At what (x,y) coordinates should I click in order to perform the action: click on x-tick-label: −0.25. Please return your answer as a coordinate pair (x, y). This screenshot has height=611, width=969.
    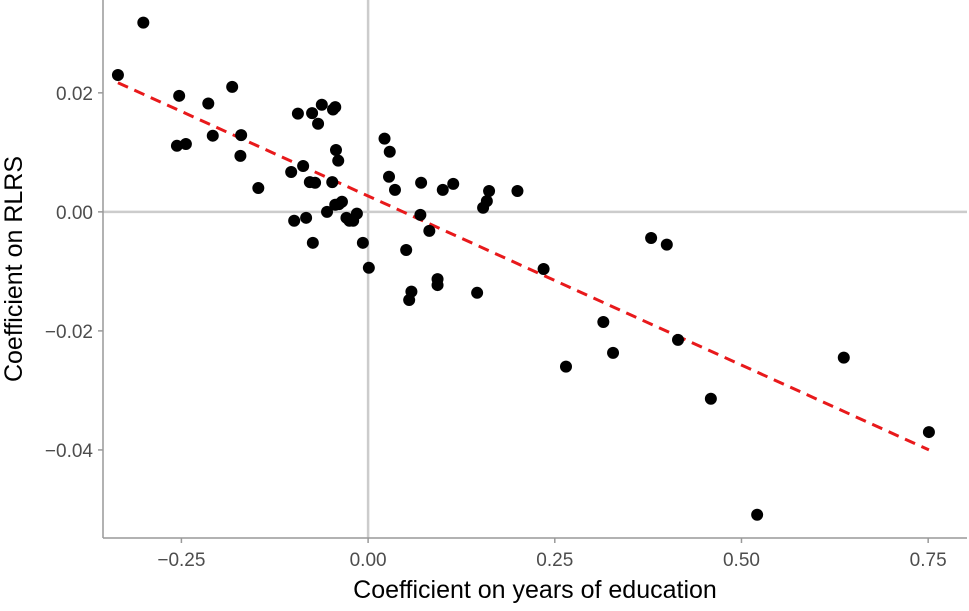
    Looking at the image, I should click on (181, 560).